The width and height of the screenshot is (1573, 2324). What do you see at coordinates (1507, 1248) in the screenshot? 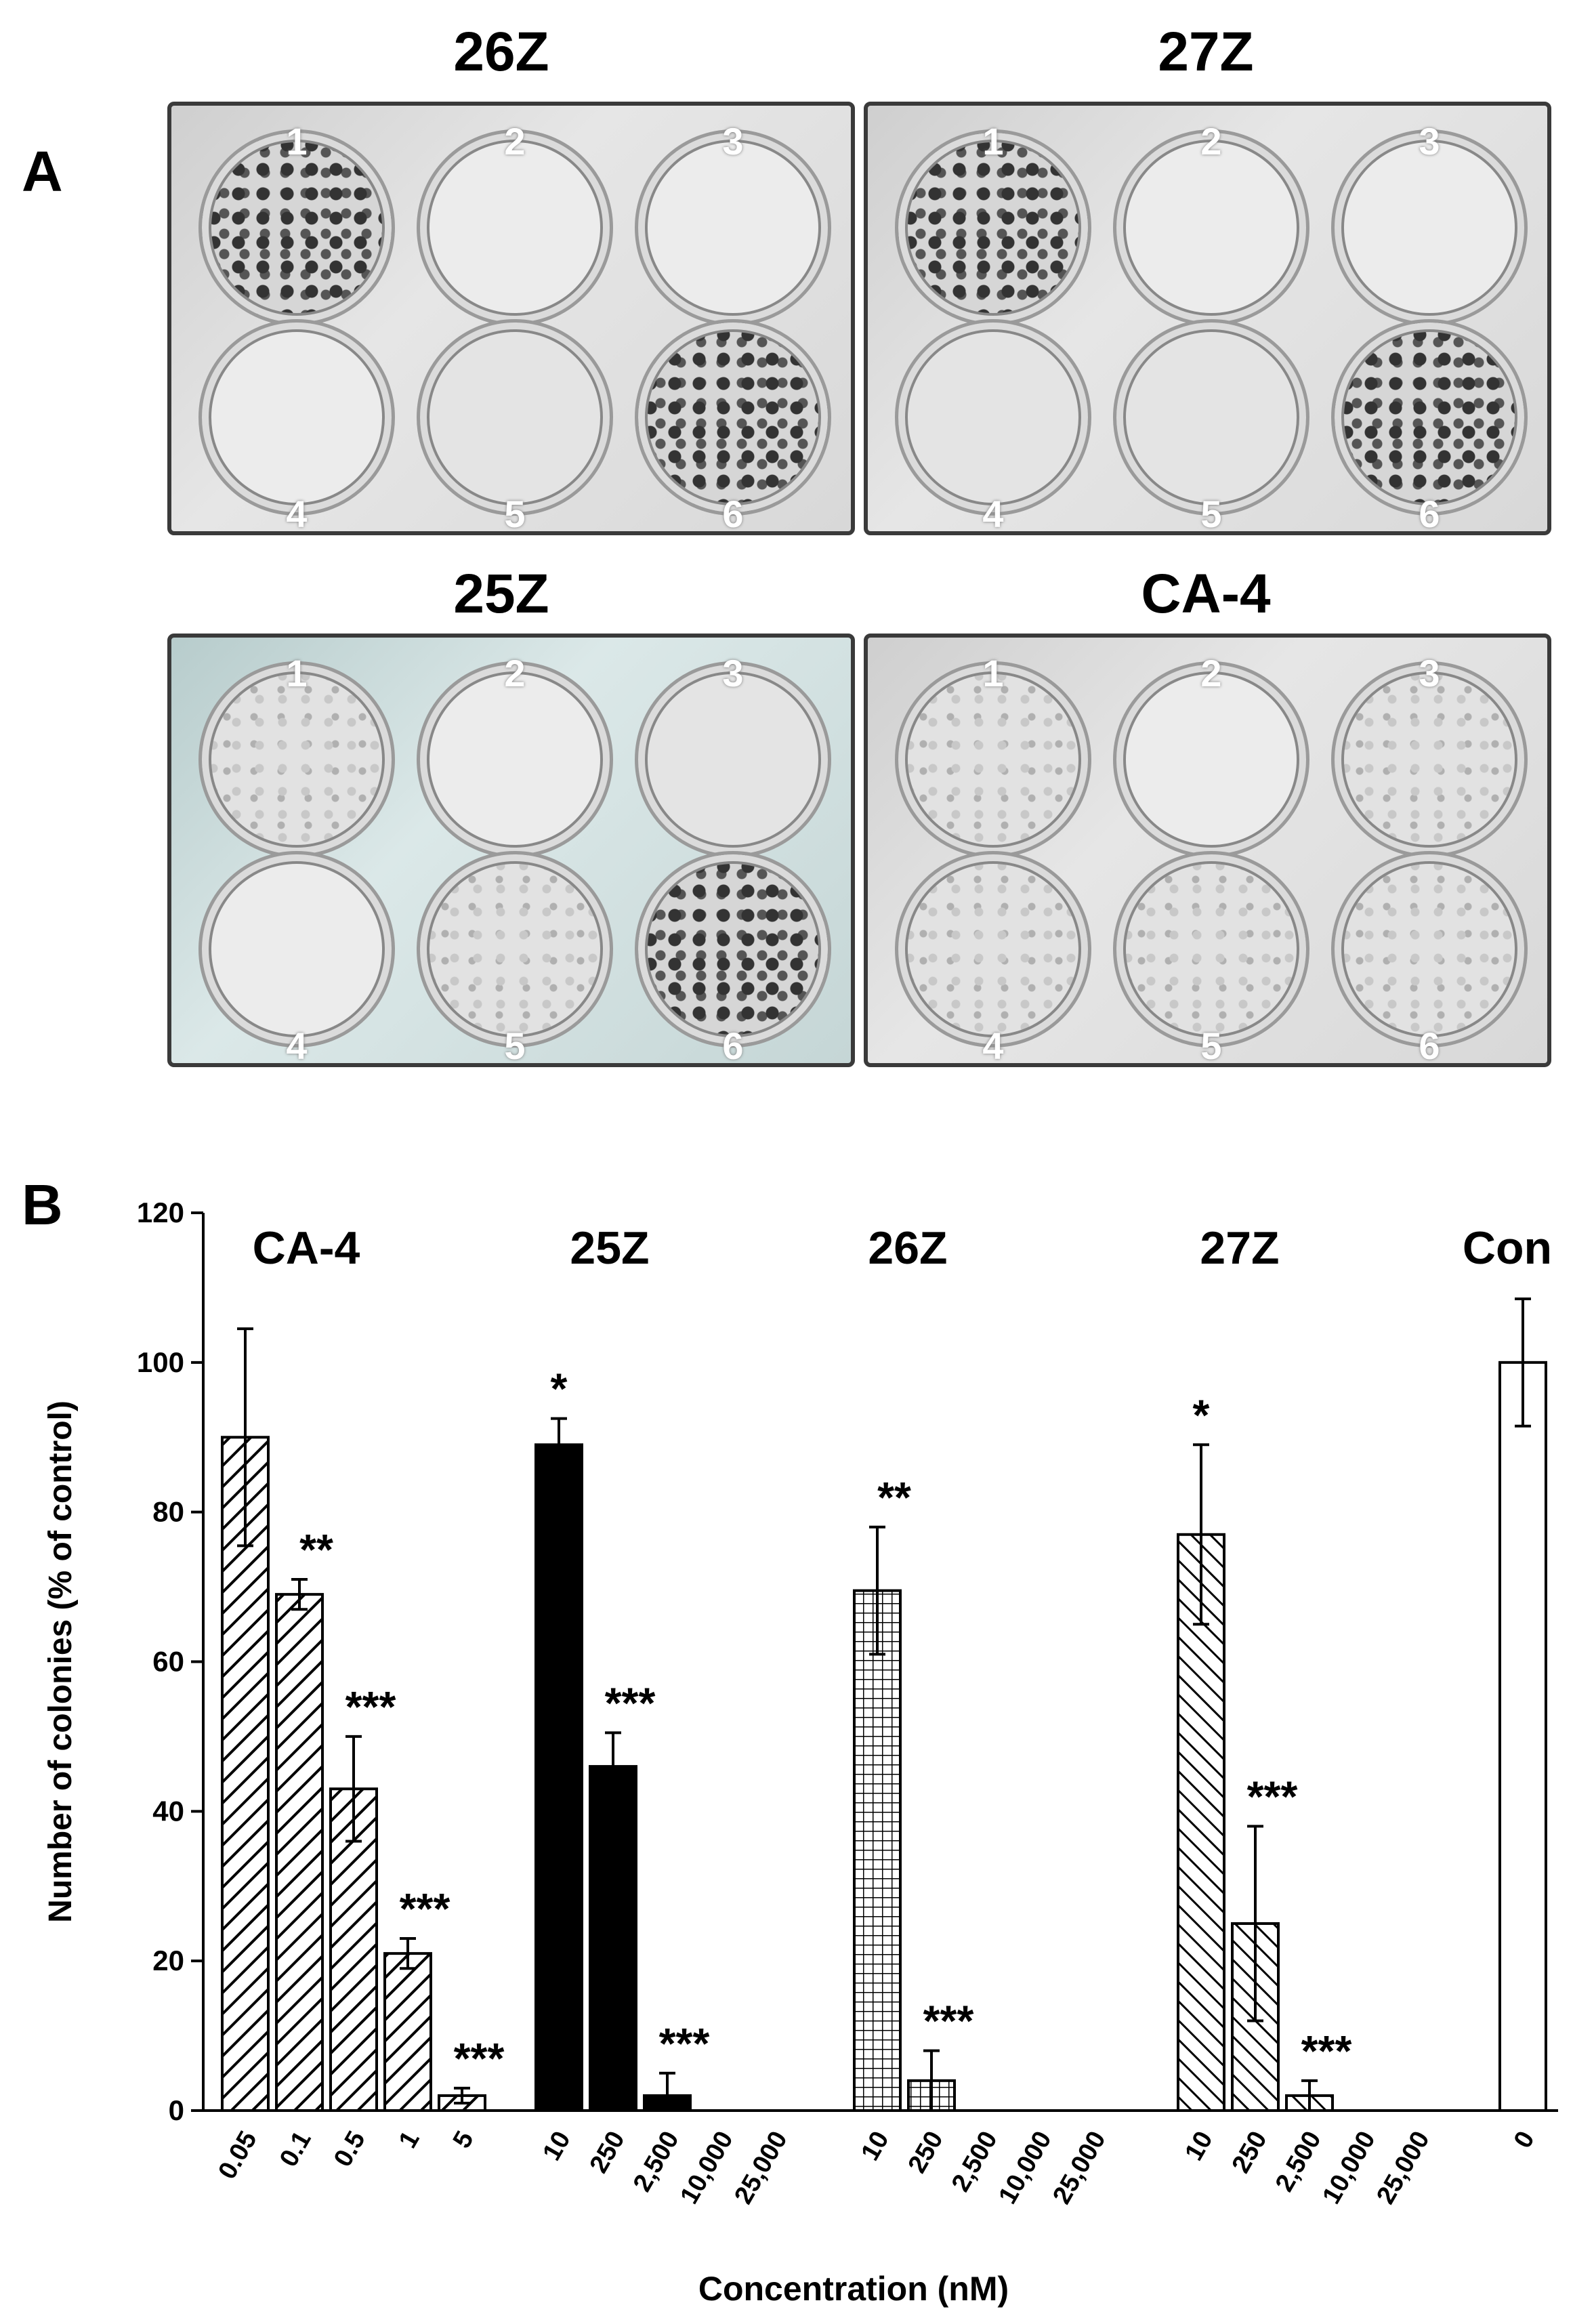
I see `group-label: Con` at bounding box center [1507, 1248].